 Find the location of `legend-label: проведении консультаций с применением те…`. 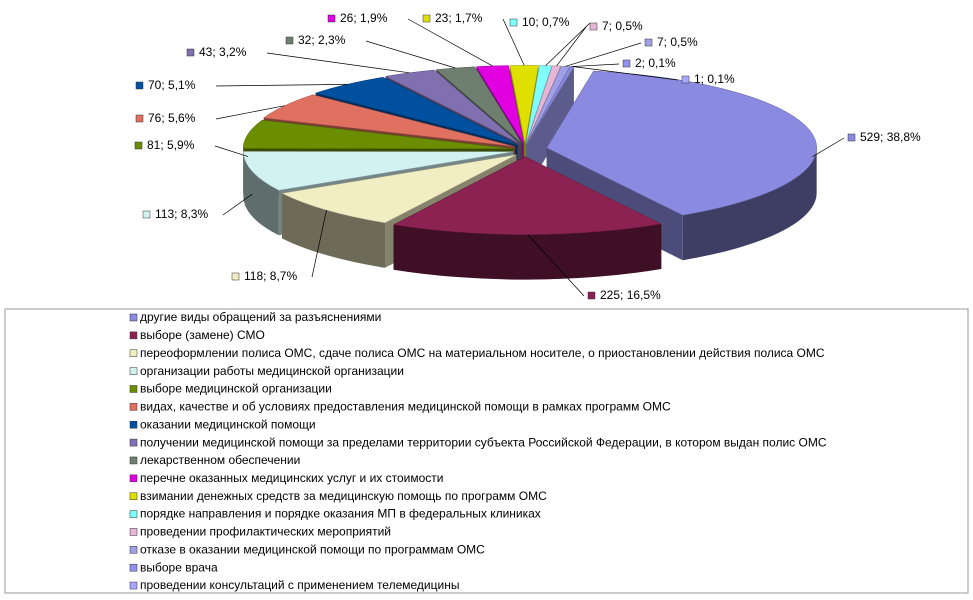

legend-label: проведении консультаций с применением те… is located at coordinates (299, 585).